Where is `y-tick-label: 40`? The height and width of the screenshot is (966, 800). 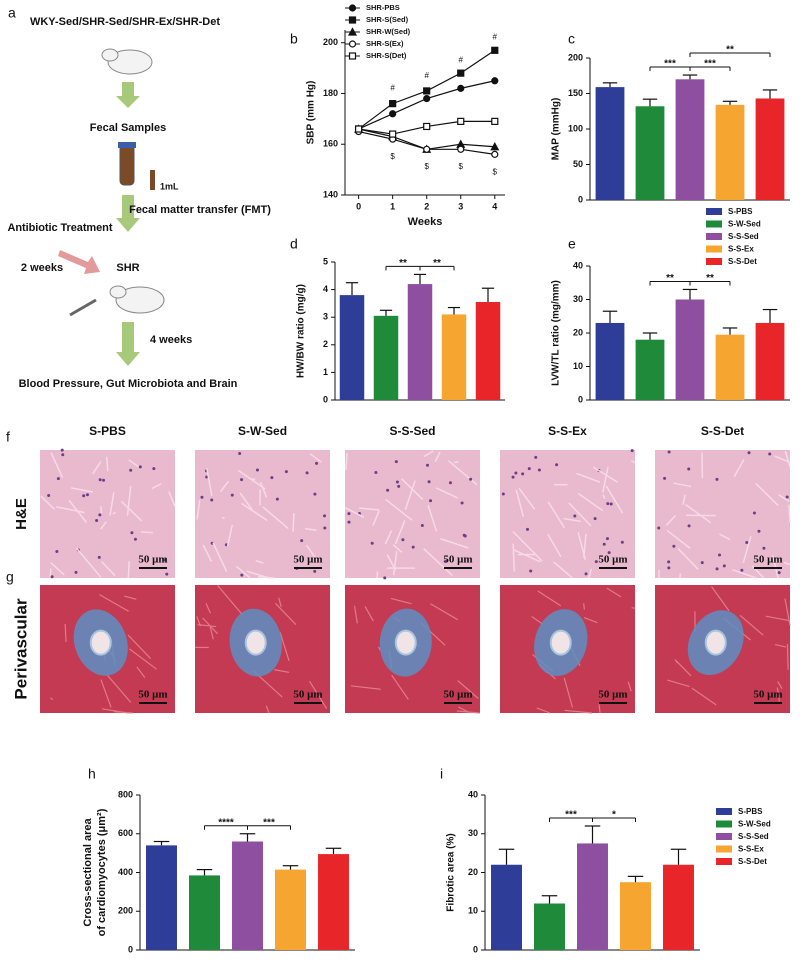 y-tick-label: 40 is located at coordinates (473, 794).